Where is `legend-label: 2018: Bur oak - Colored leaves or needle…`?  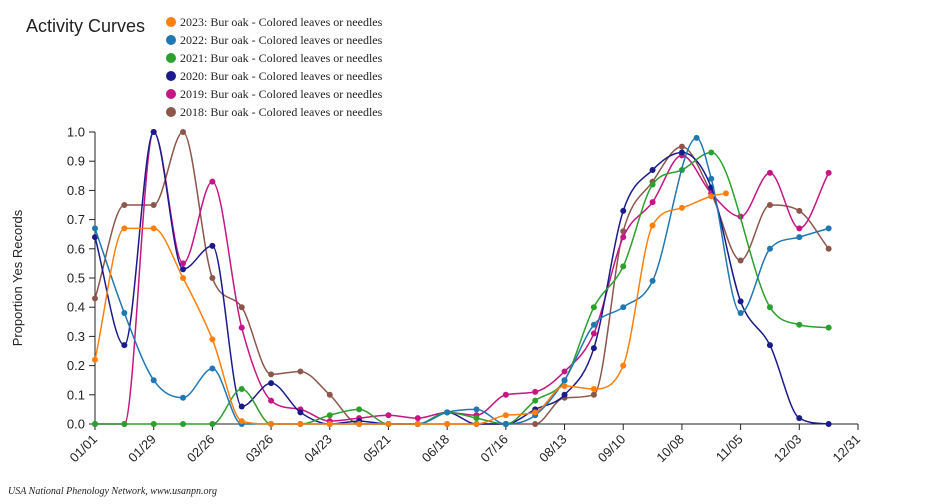
legend-label: 2018: Bur oak - Colored leaves or needle… is located at coordinates (281, 112).